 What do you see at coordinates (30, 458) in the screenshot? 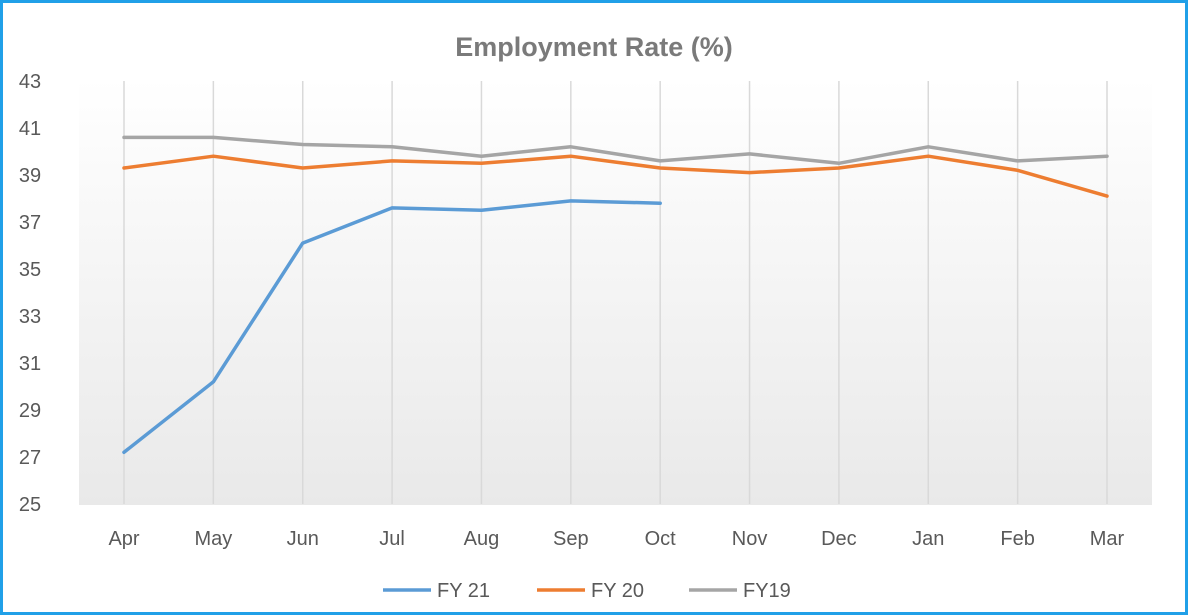
I see `y-tick-label: 27` at bounding box center [30, 458].